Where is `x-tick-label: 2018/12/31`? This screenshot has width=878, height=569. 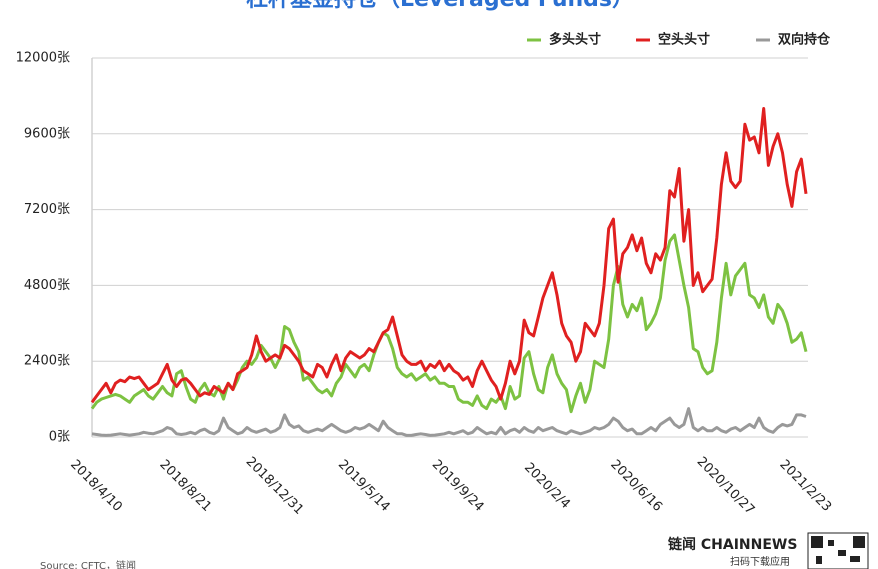
x-tick-label: 2018/12/31 is located at coordinates (275, 486).